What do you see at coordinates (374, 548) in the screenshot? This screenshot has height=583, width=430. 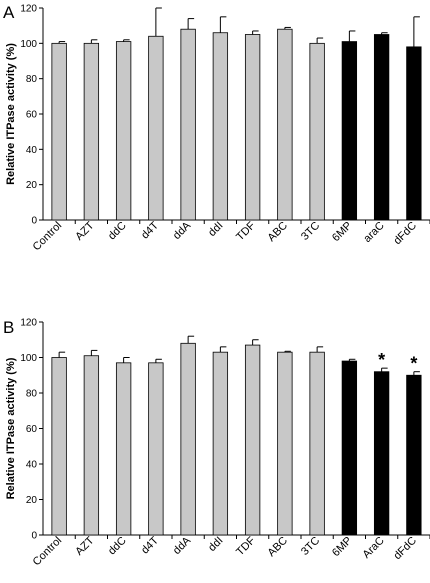 I see `x-tick-label: AraC` at bounding box center [374, 548].